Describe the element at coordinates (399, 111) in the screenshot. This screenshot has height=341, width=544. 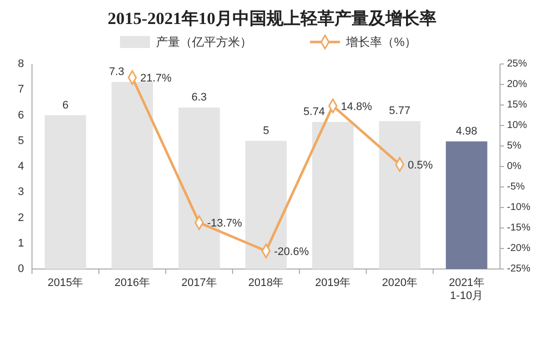
I see `data-label: 5.77` at that location.